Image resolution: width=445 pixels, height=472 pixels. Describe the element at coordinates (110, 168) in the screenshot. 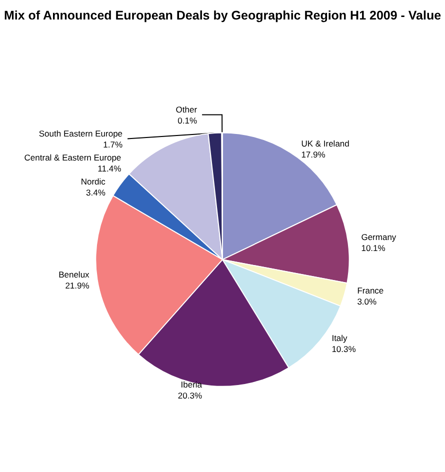

I see `data-label: 11.4%` at that location.